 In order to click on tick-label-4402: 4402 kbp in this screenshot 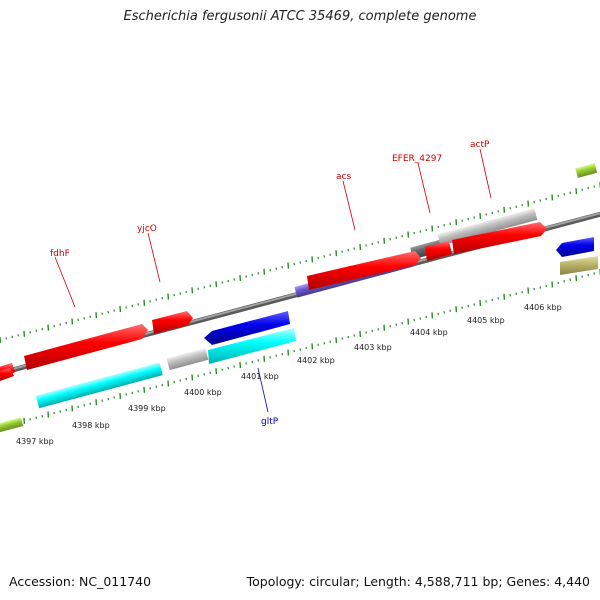, I will do `click(316, 360)`.